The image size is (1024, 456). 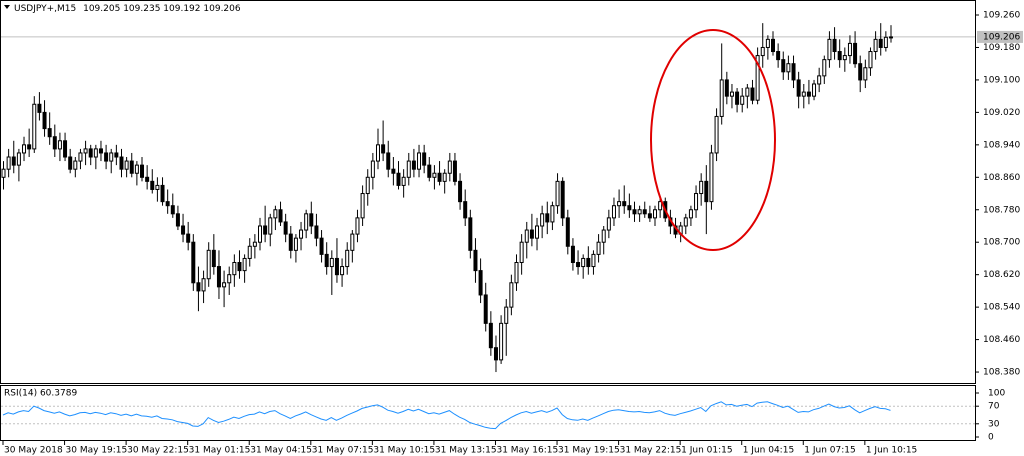 What do you see at coordinates (220, 451) in the screenshot?
I see `x-tick-label: 31 May 01:15` at bounding box center [220, 451].